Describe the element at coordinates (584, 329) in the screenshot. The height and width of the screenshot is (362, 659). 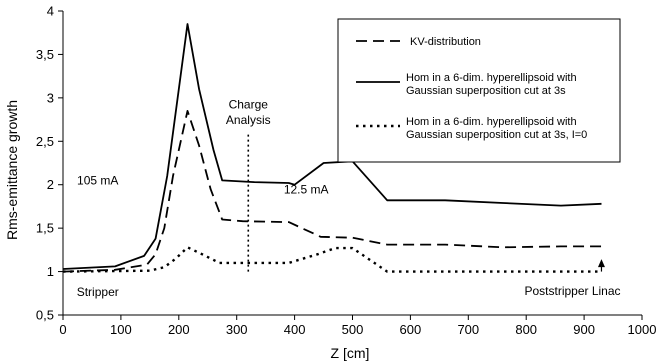
I see `x-tick-label: 900` at that location.